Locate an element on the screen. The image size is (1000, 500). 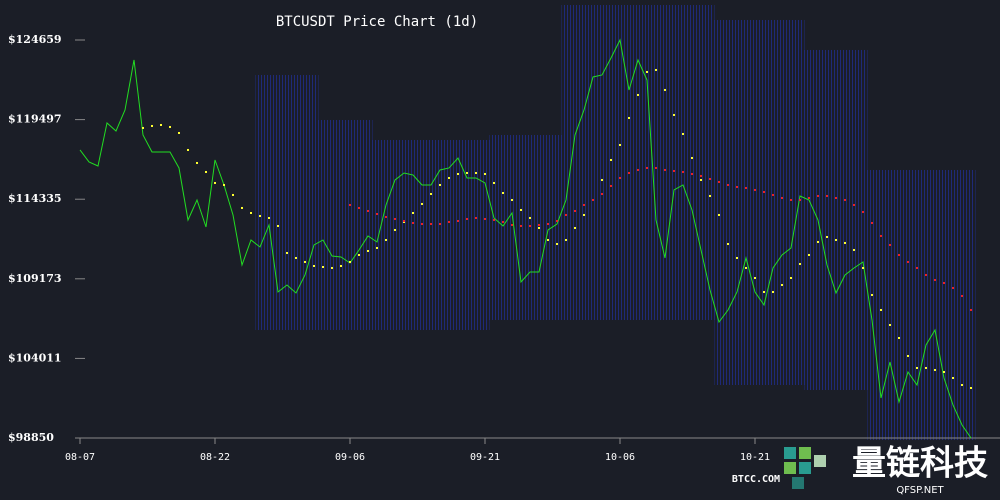
chart-title: BTCUSDT Price Chart (1d) is located at coordinates (377, 22).